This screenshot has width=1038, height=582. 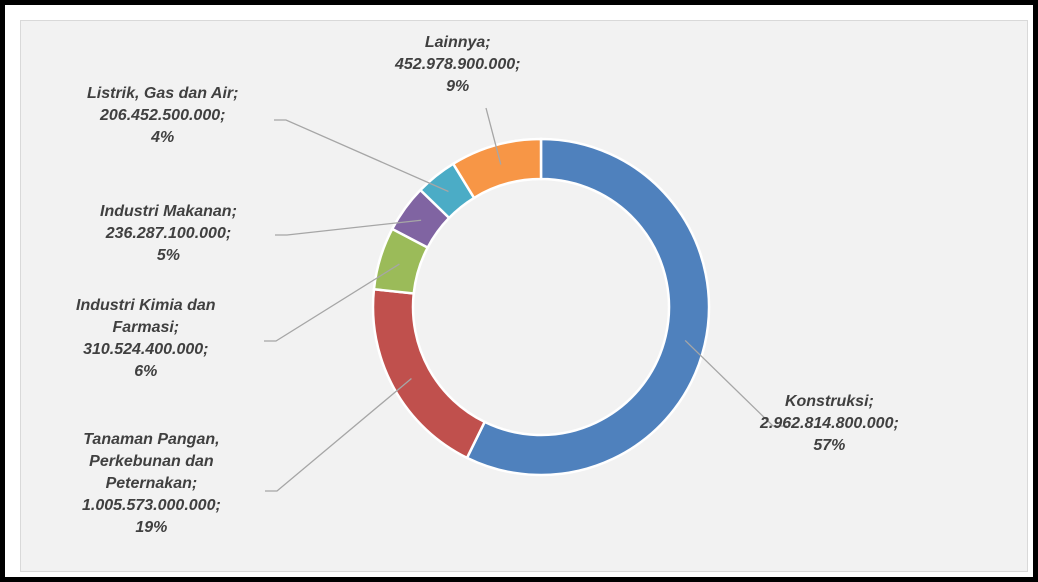 I want to click on data-label-name: Lainnya;, so click(x=457, y=42).